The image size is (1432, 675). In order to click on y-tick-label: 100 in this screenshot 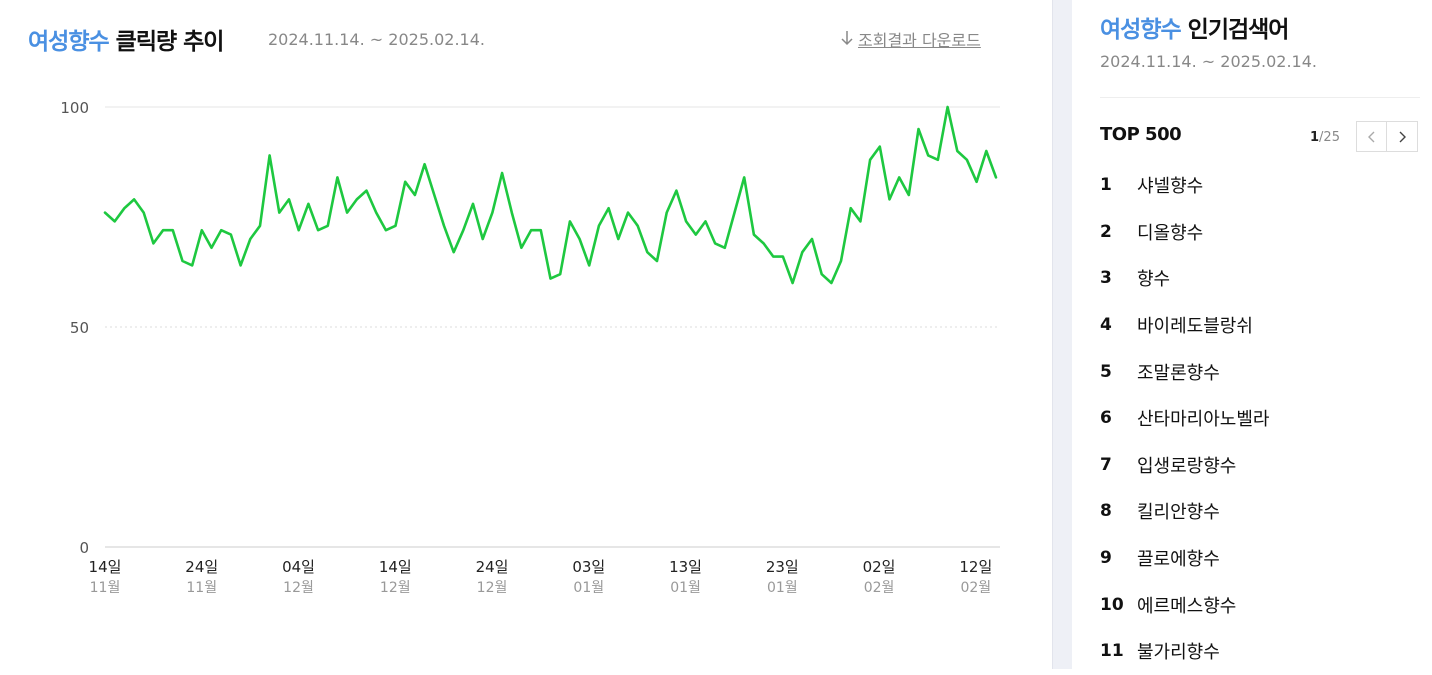, I will do `click(74, 108)`.